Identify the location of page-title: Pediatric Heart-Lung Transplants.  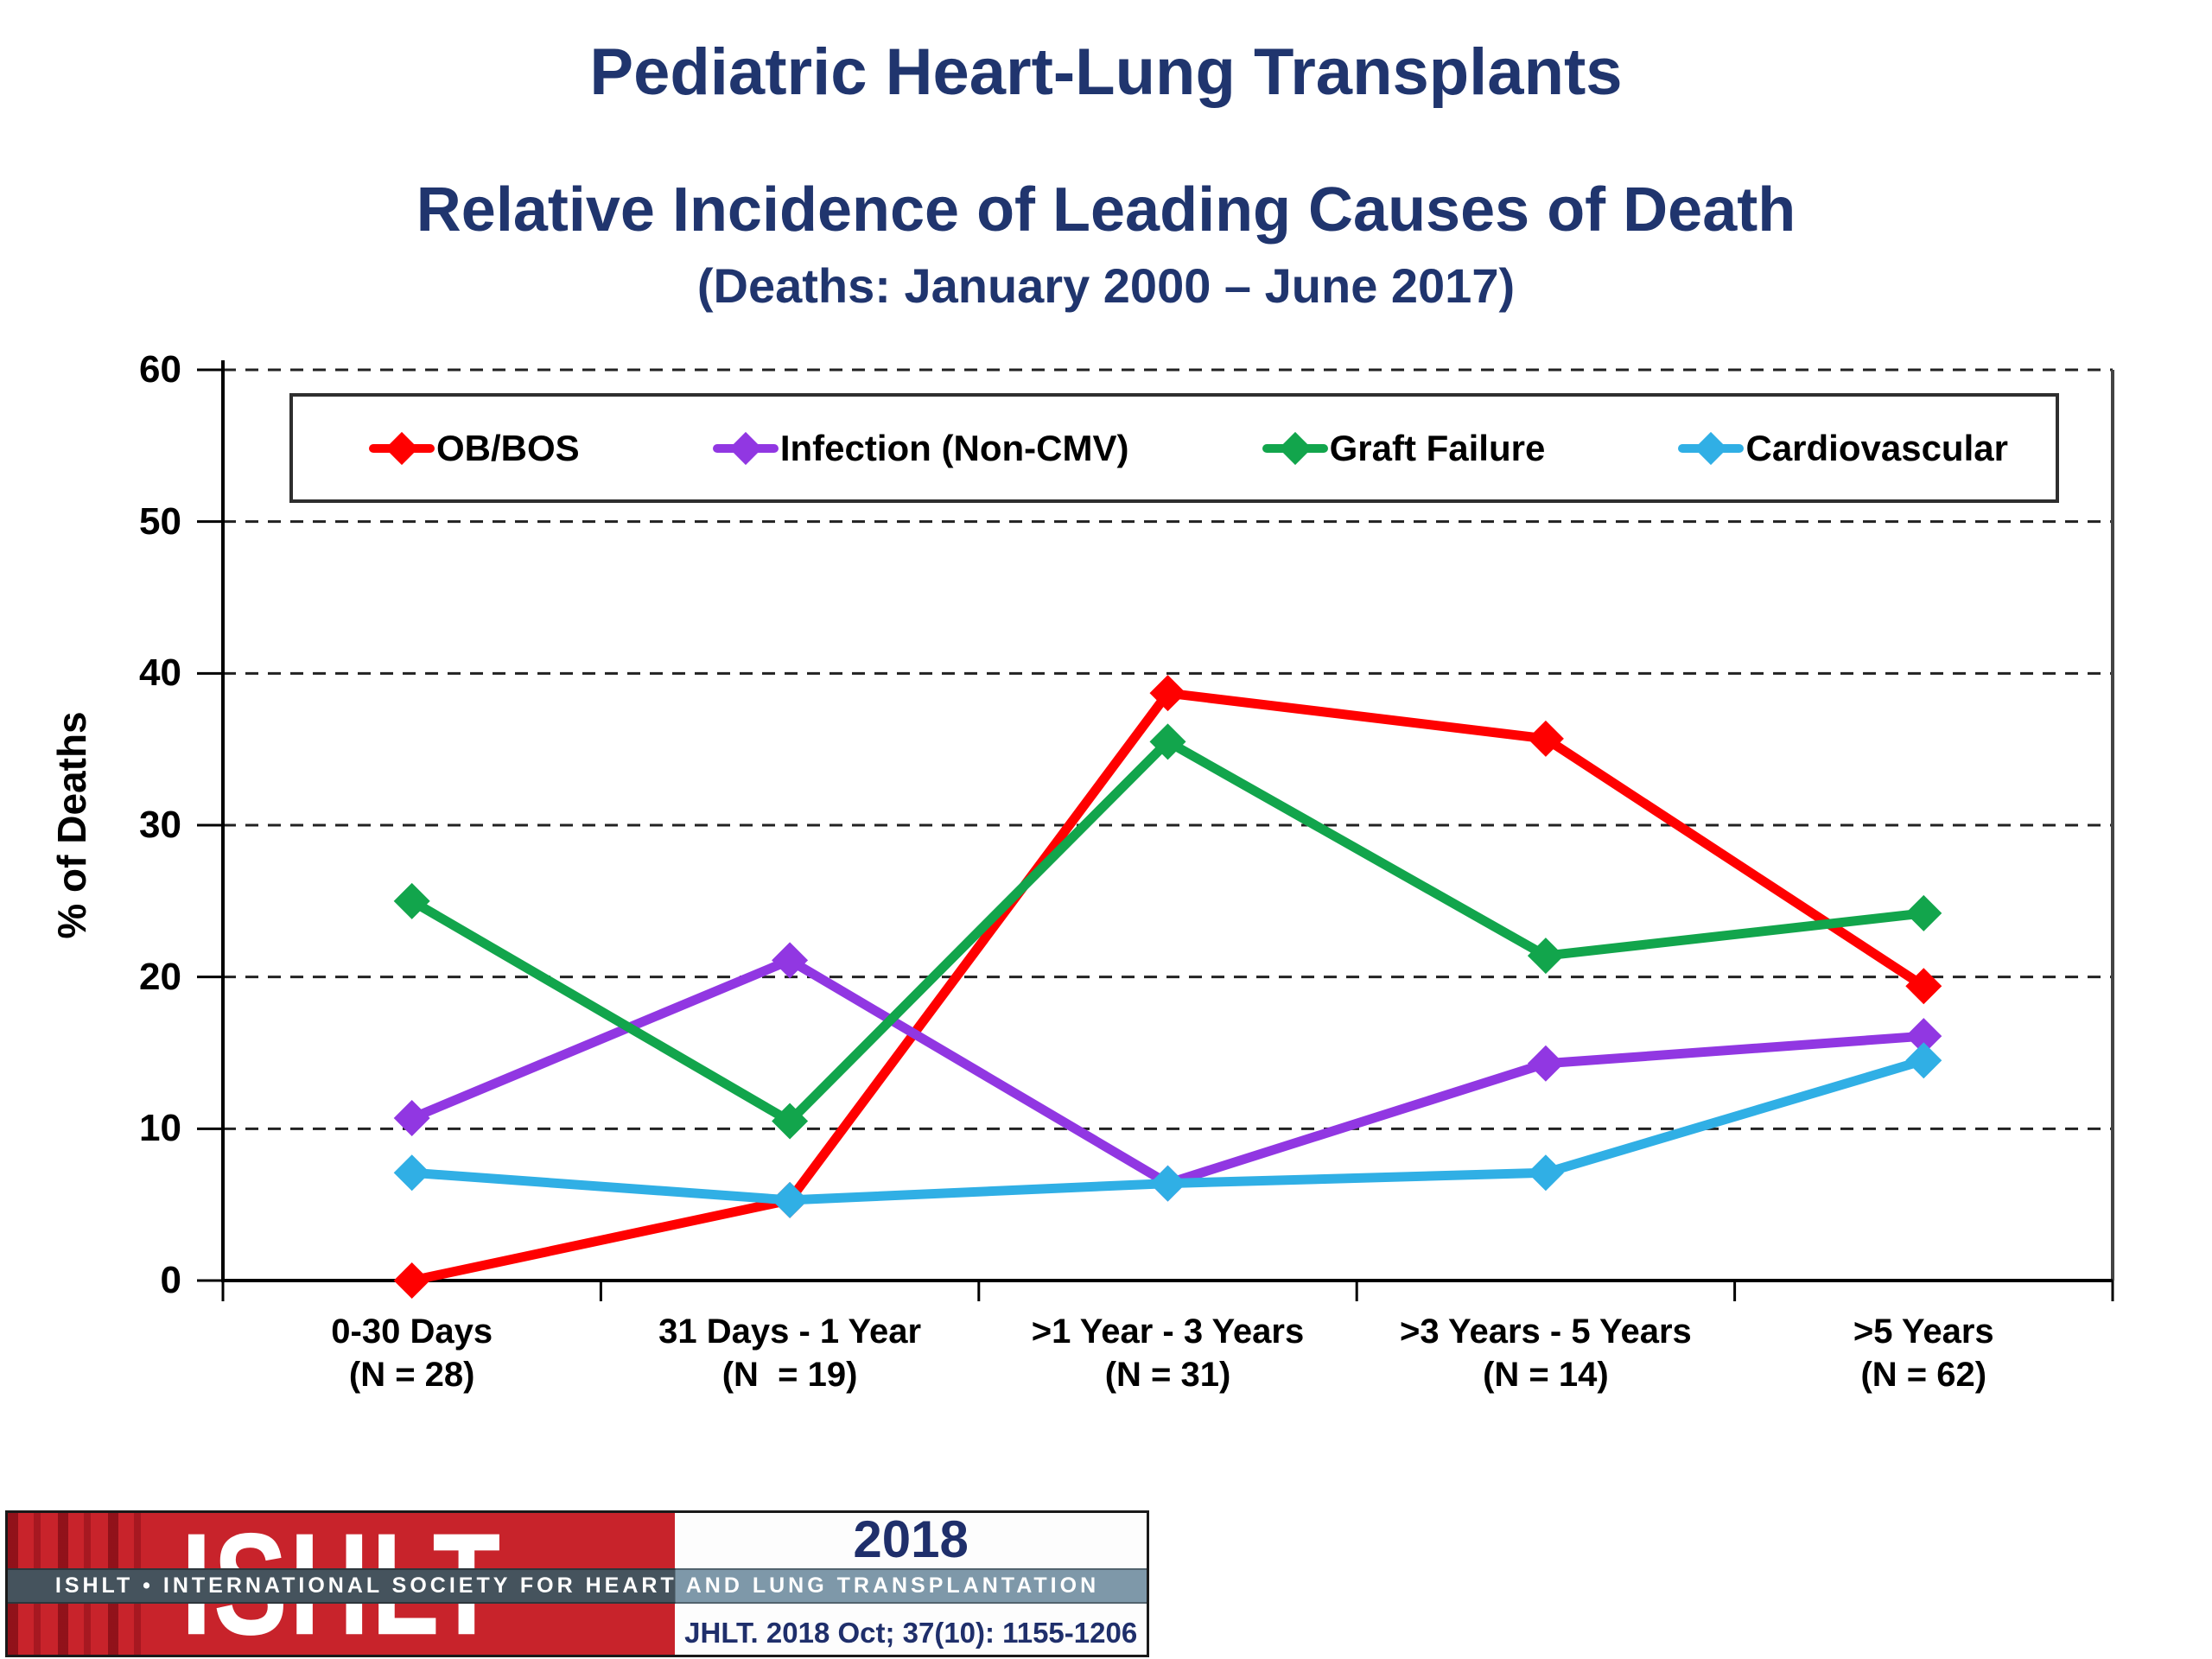
(1106, 72).